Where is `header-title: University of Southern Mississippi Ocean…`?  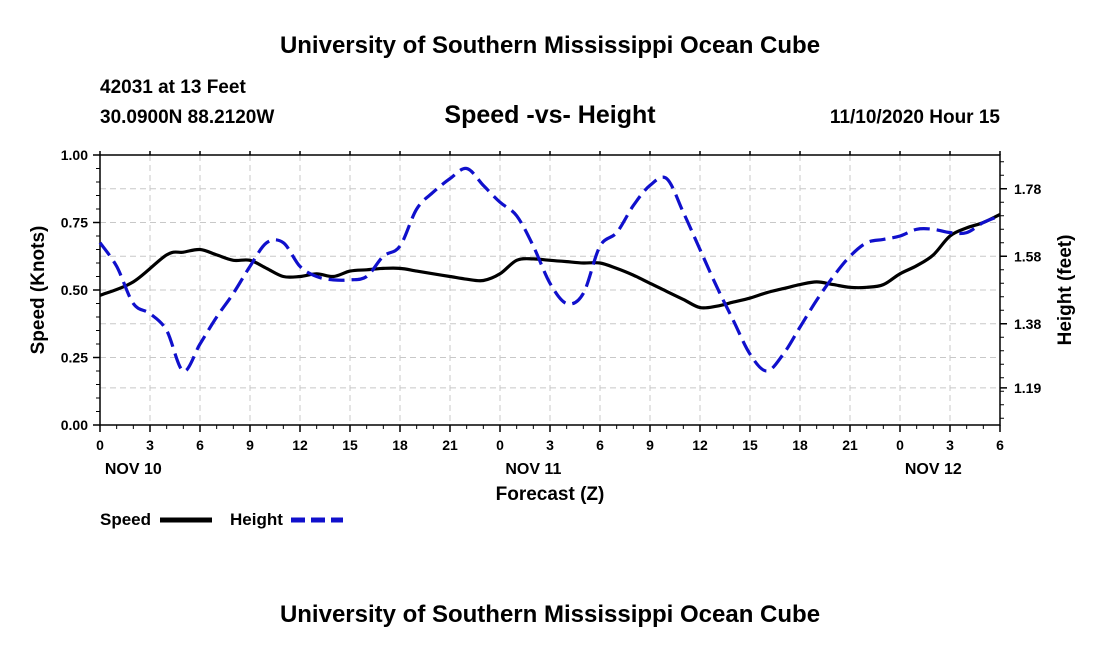
header-title: University of Southern Mississippi Ocean… is located at coordinates (550, 45).